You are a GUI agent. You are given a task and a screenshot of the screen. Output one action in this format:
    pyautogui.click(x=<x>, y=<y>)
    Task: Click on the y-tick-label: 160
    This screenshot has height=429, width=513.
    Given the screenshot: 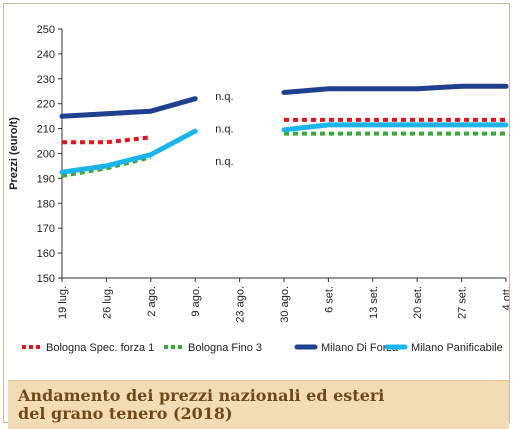 What is the action you would take?
    pyautogui.click(x=46, y=254)
    